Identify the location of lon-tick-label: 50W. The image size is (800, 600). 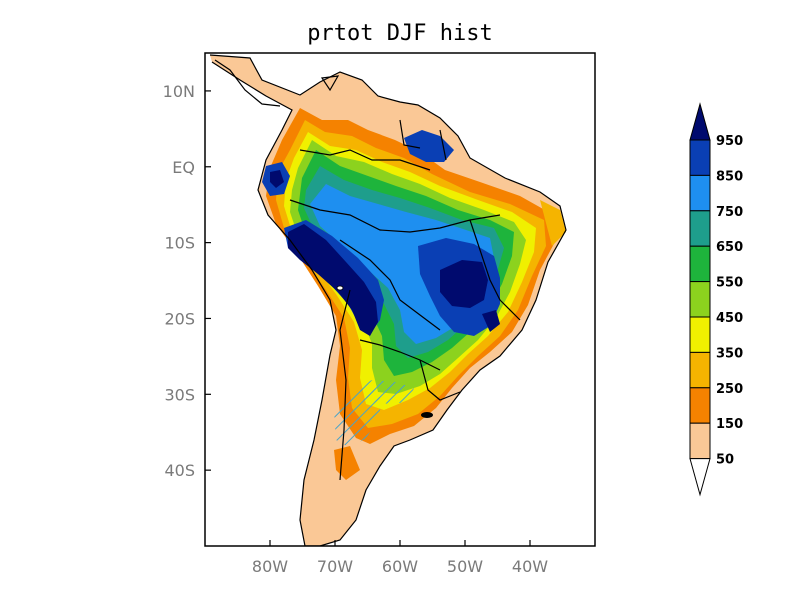
(465, 566).